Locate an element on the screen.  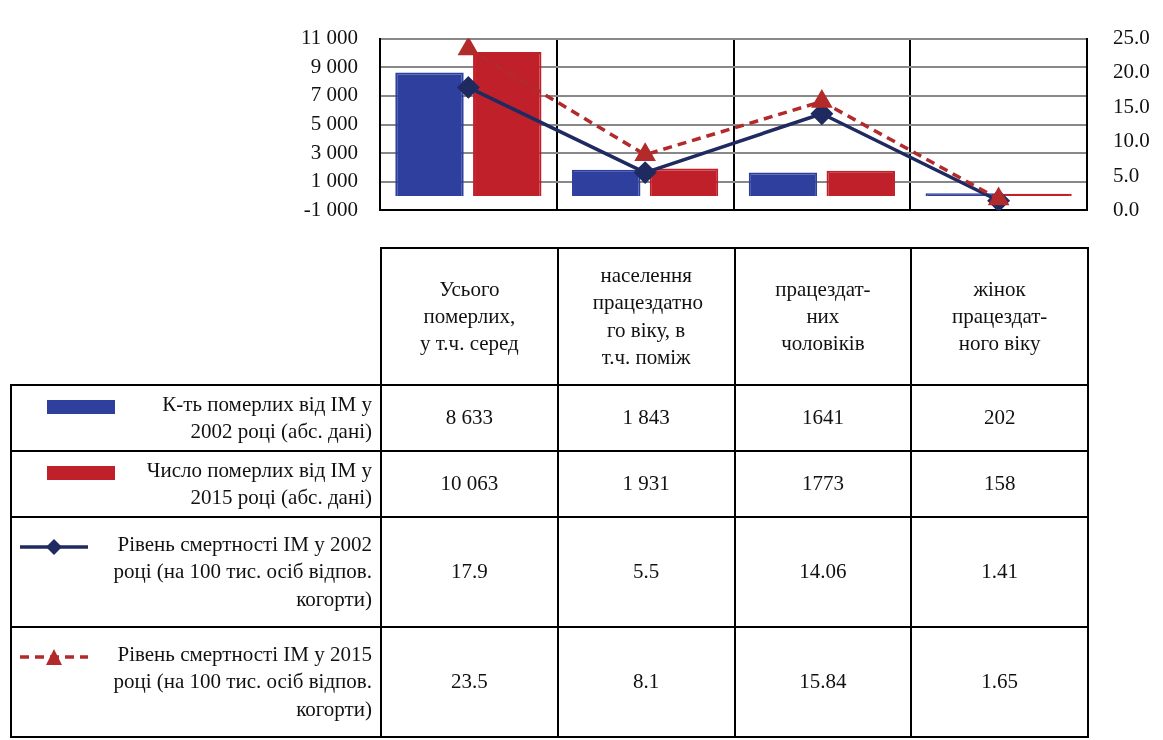
data-label: 23.5 is located at coordinates (469, 682).